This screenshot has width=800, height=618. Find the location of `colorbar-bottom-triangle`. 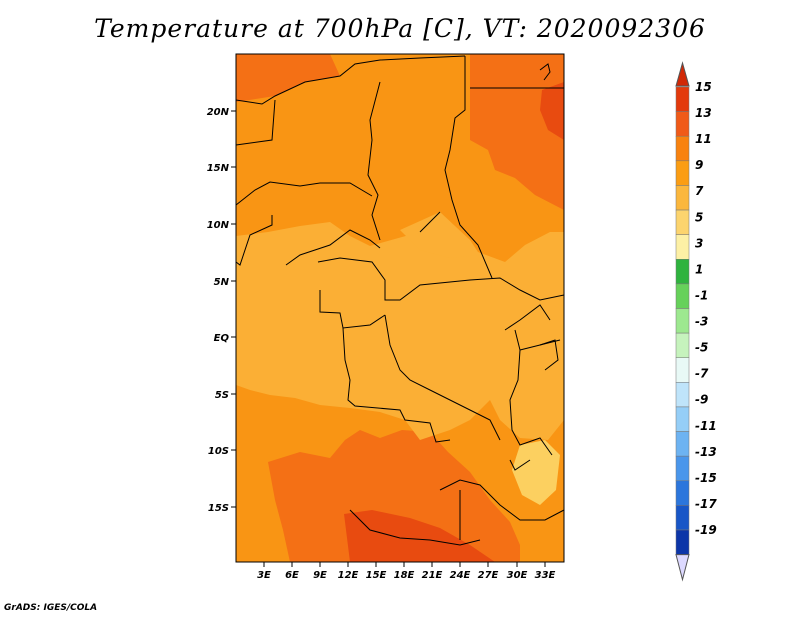

colorbar-bottom-triangle is located at coordinates (682, 568).